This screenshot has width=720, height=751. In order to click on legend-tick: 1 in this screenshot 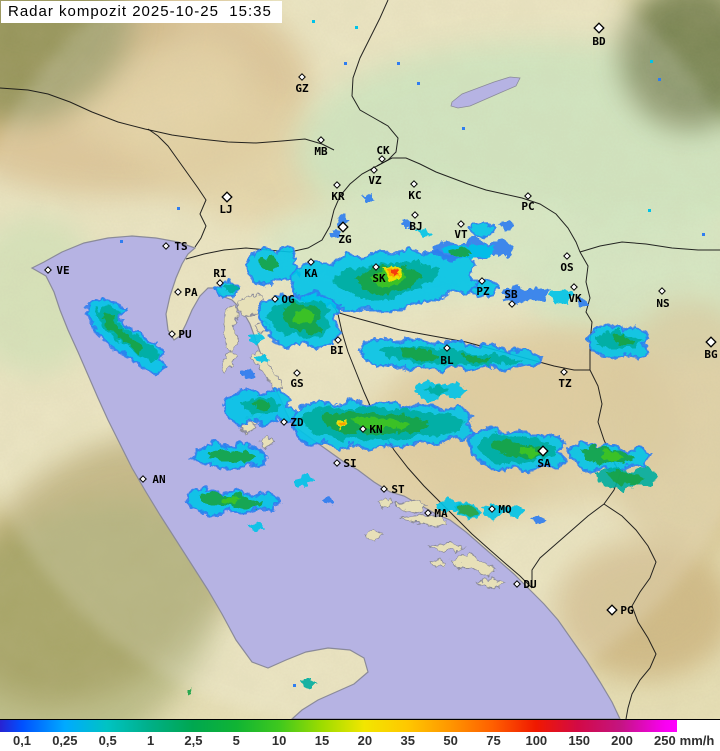, I will do `click(150, 740)`.